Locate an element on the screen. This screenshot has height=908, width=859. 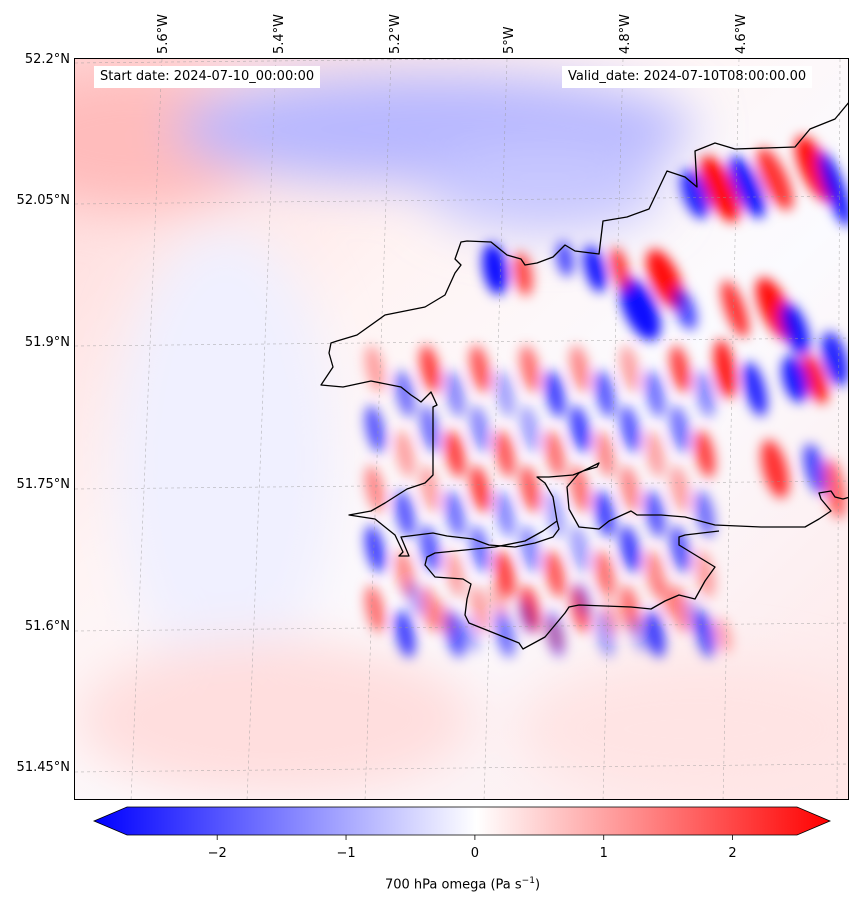
colorbar-tick-label: −1 is located at coordinates (345, 853).